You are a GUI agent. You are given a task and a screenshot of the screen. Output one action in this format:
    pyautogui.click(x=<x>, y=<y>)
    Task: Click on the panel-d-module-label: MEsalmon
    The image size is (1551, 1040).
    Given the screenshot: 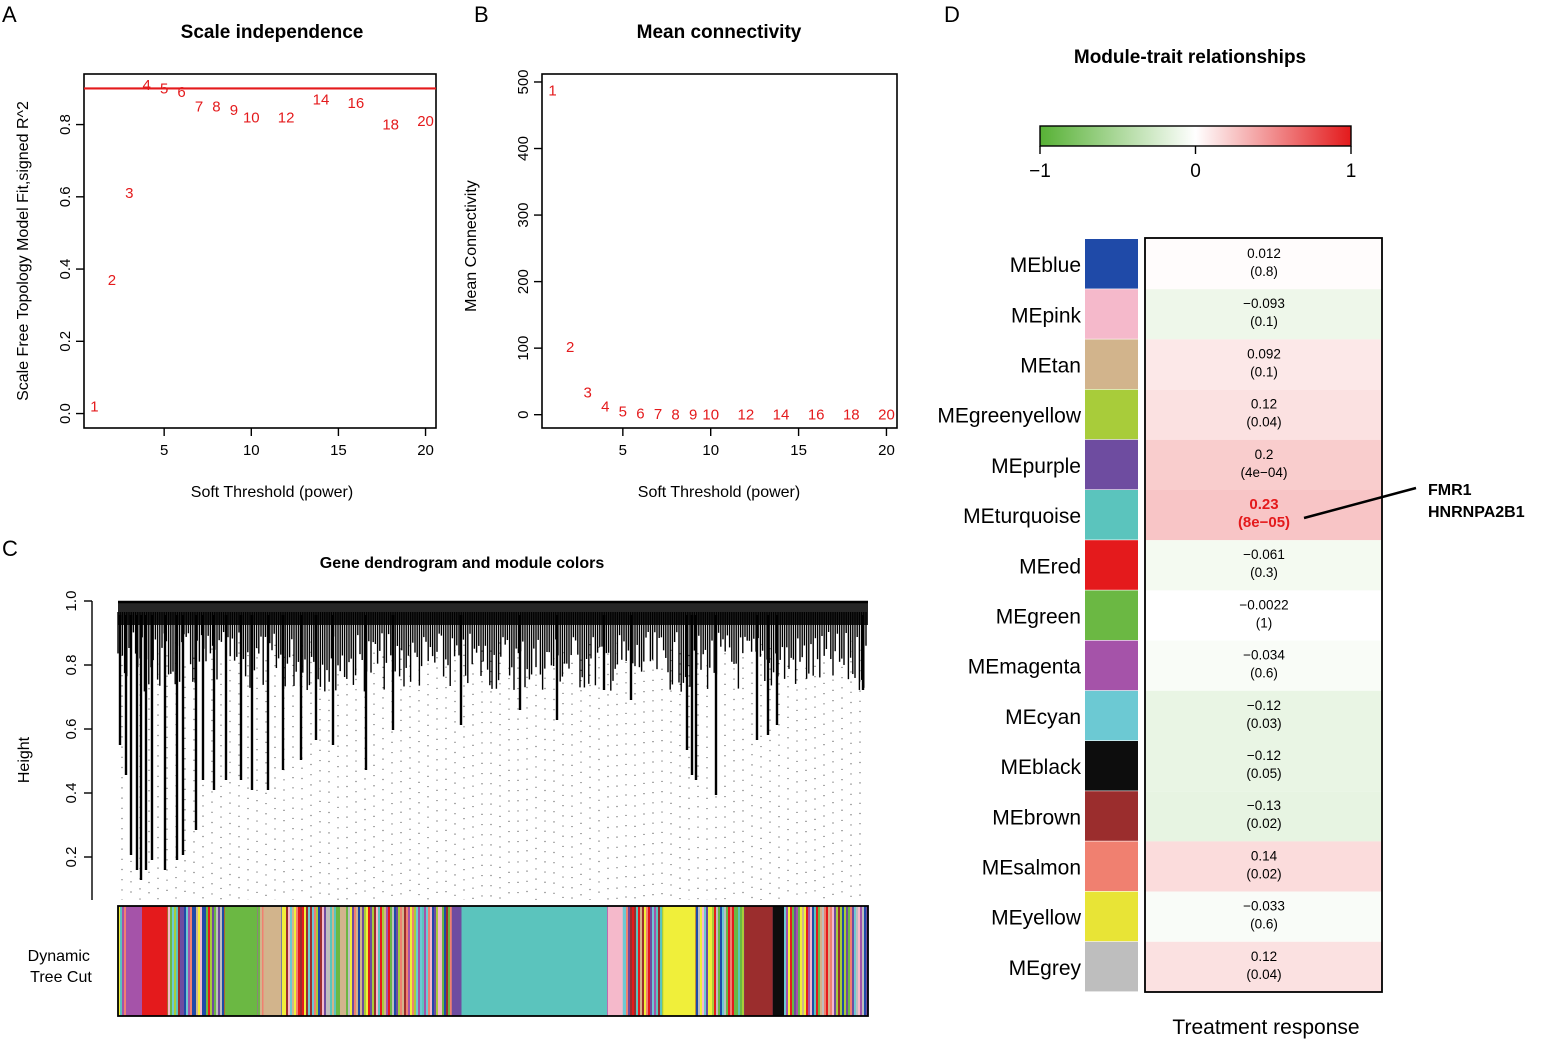 What is the action you would take?
    pyautogui.click(x=1031, y=868)
    